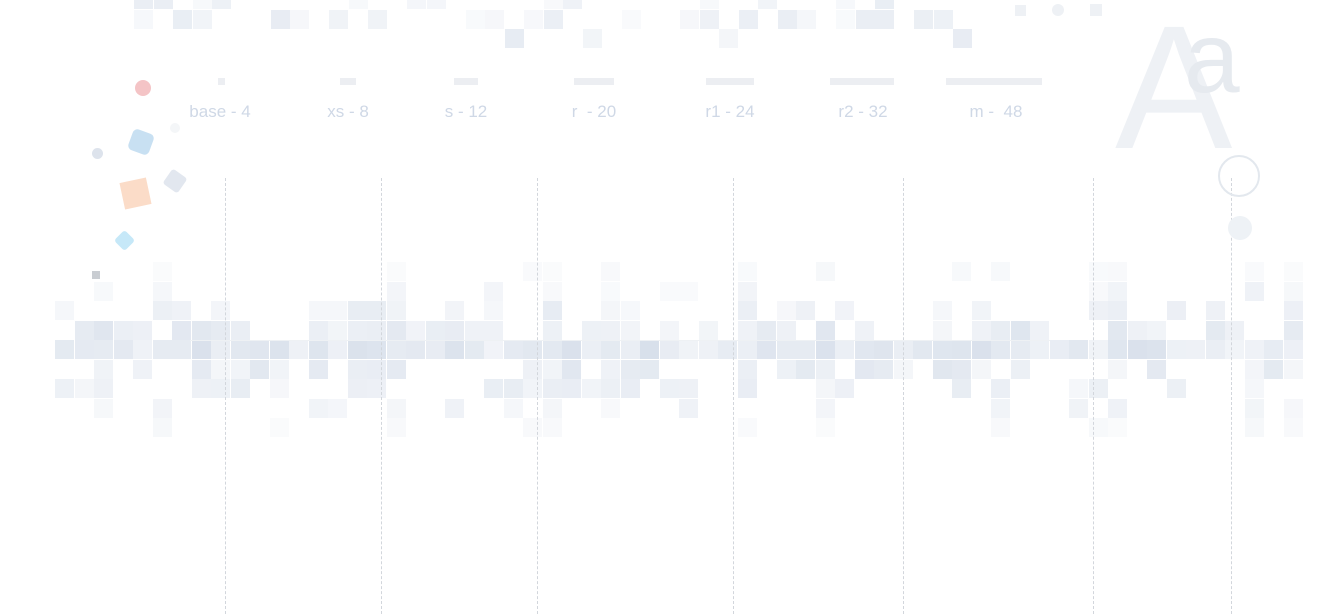  What do you see at coordinates (143, 88) in the screenshot?
I see `red-dot-icon` at bounding box center [143, 88].